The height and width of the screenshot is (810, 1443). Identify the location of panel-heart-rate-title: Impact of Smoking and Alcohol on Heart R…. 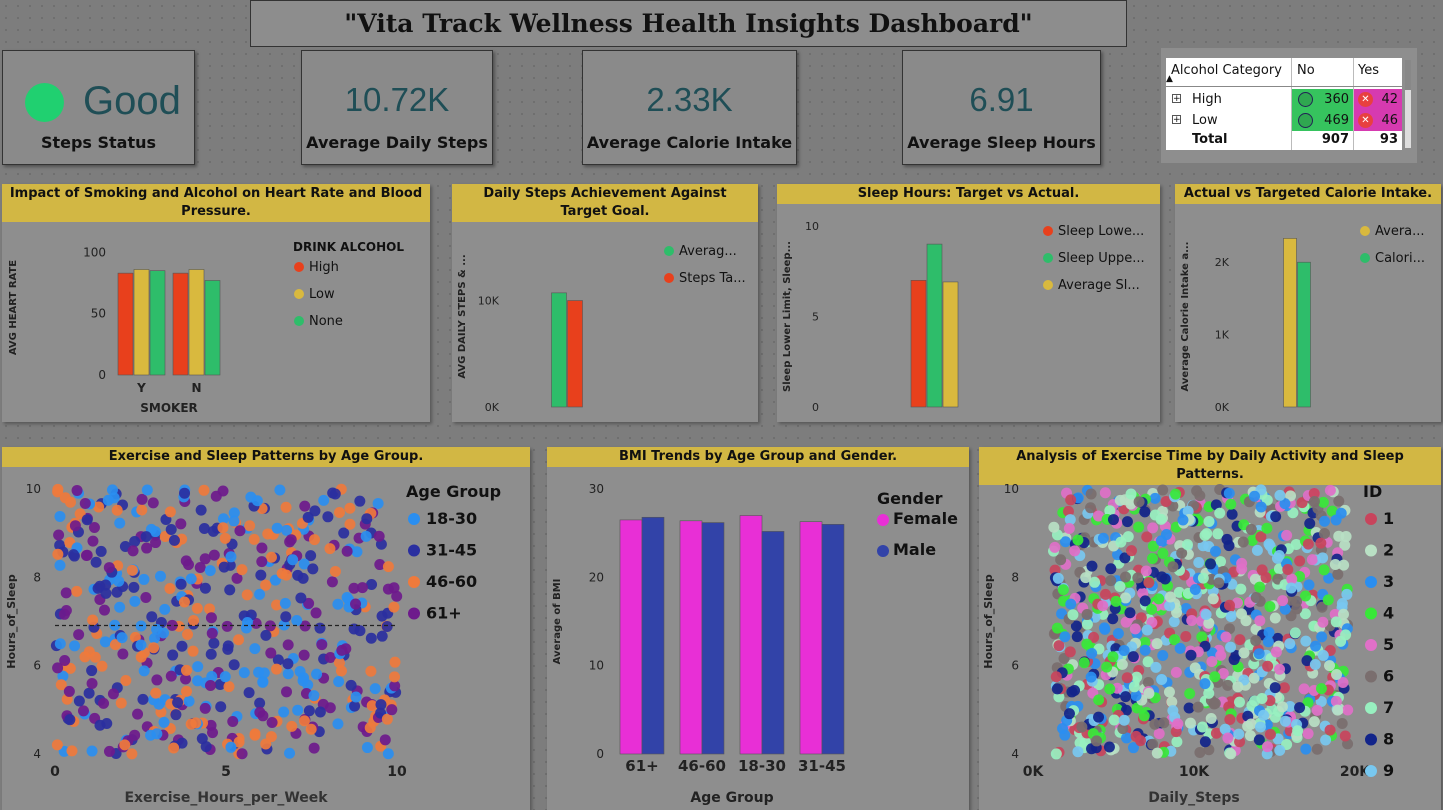
(216, 203).